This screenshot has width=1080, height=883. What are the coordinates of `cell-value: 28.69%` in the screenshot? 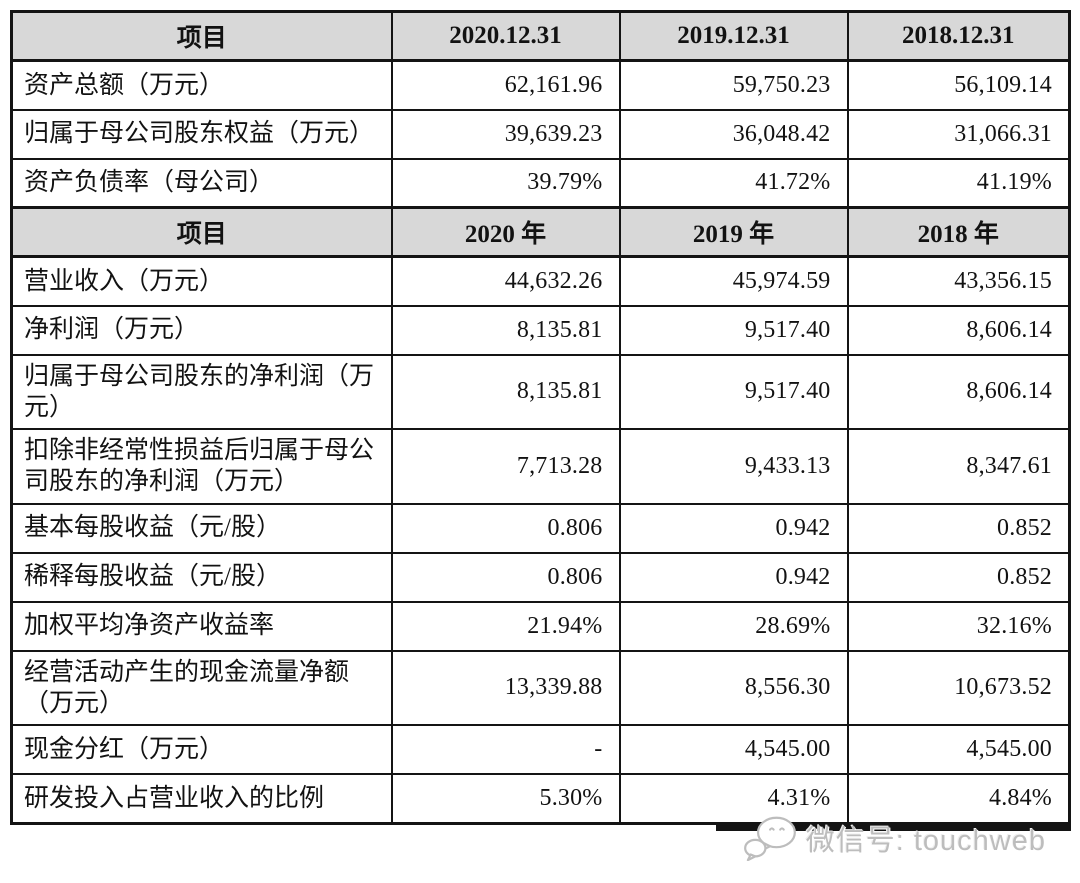 It's located at (733, 626).